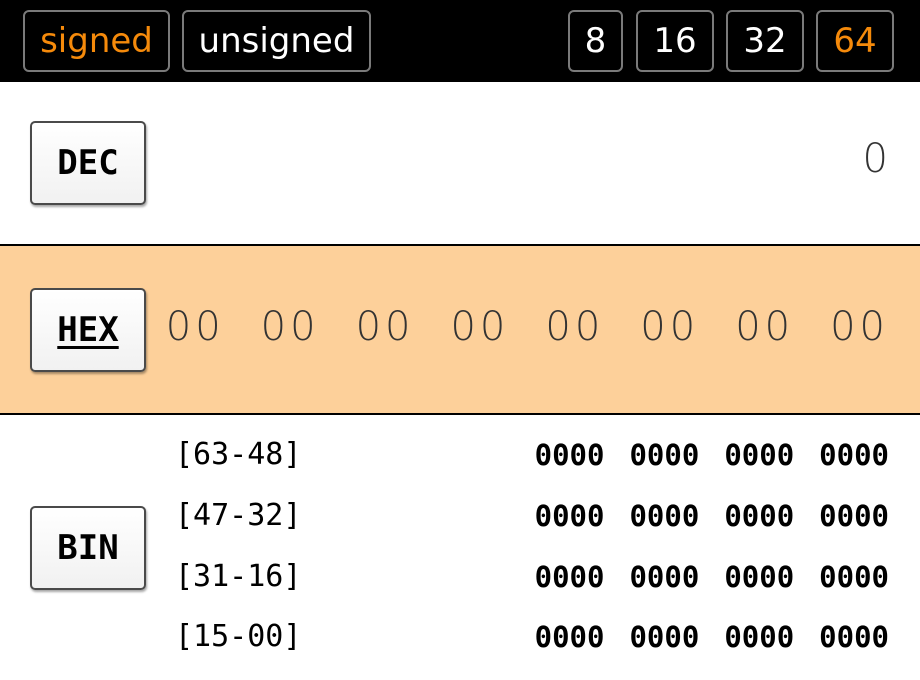 The height and width of the screenshot is (680, 920). Describe the element at coordinates (460, 577) in the screenshot. I see `bin-line-31-16: [31-16] 0000 0000 0000 0000` at that location.